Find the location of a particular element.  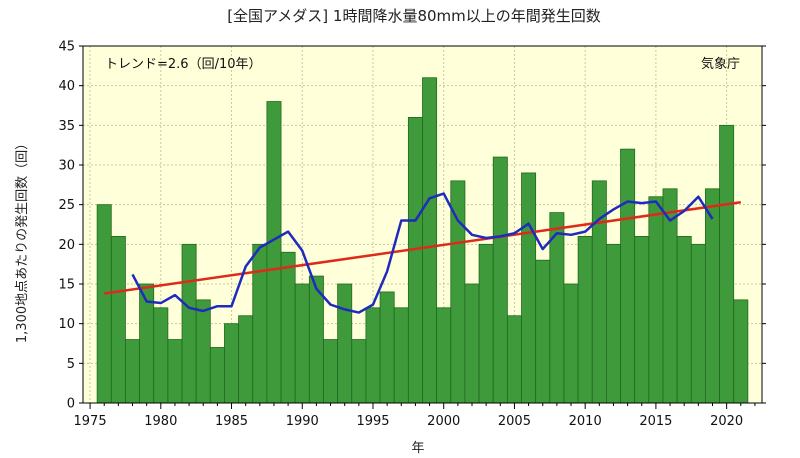

y-tick-label: 40 is located at coordinates (66, 86).